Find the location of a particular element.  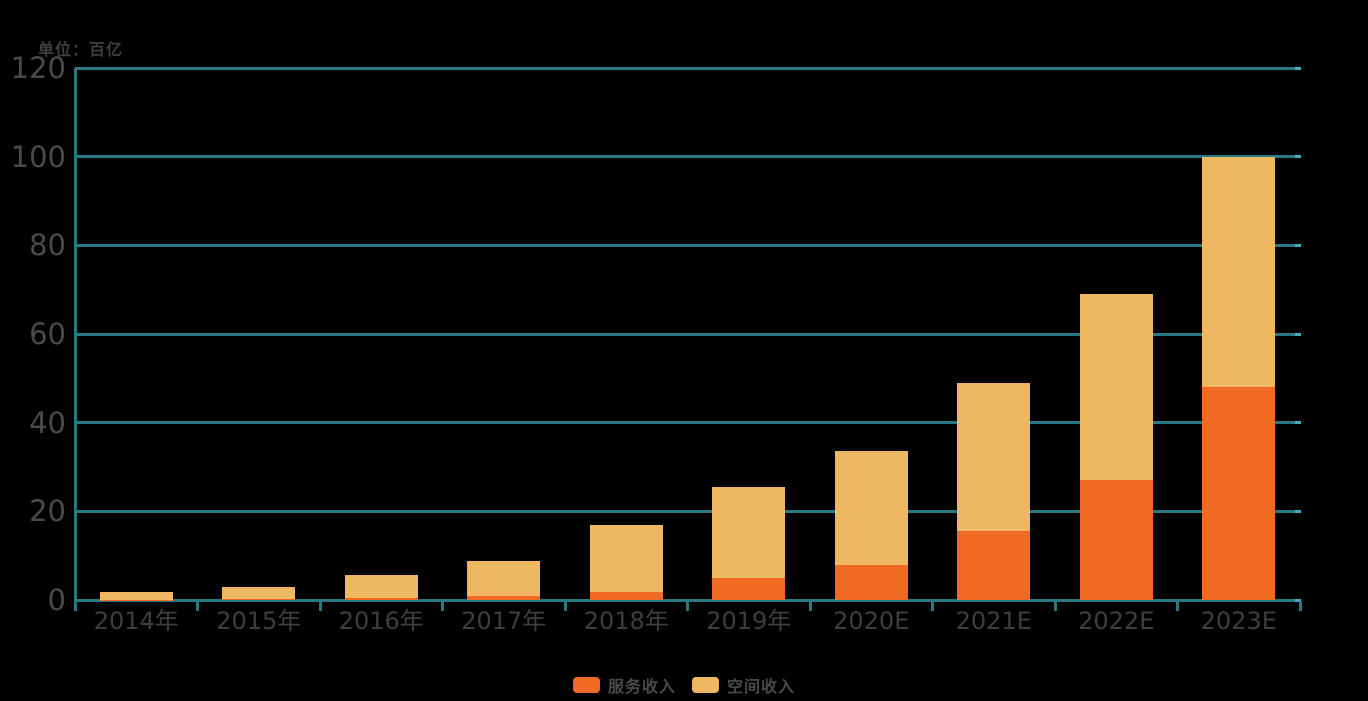

x-axis-label-2022E: 2022E is located at coordinates (1116, 621).